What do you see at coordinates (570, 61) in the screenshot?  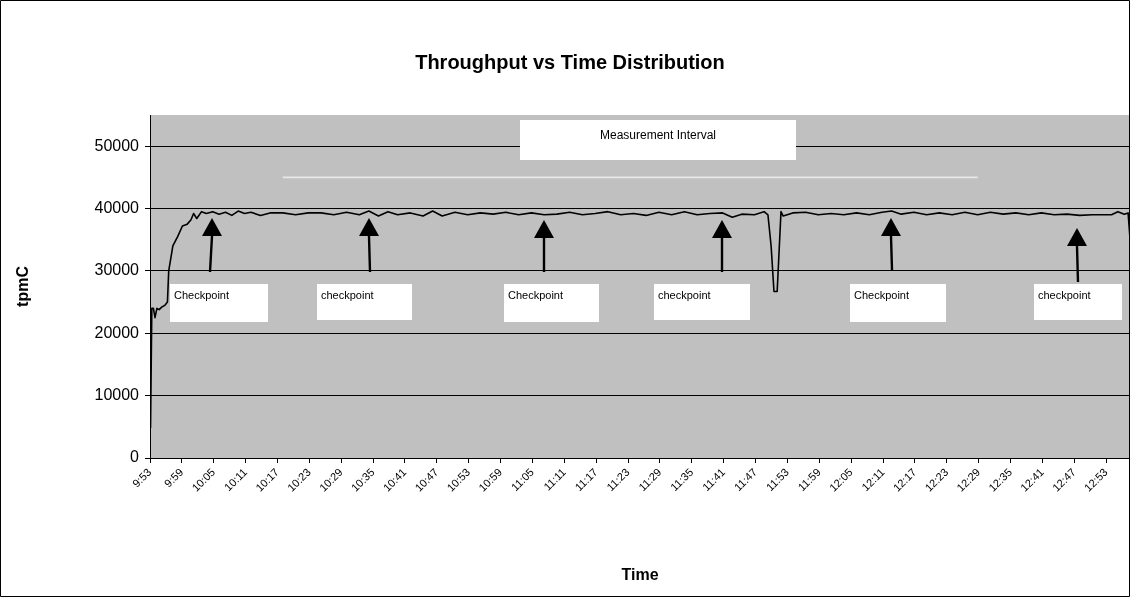 I see `chart-title: Throughput vs Time Distribution` at bounding box center [570, 61].